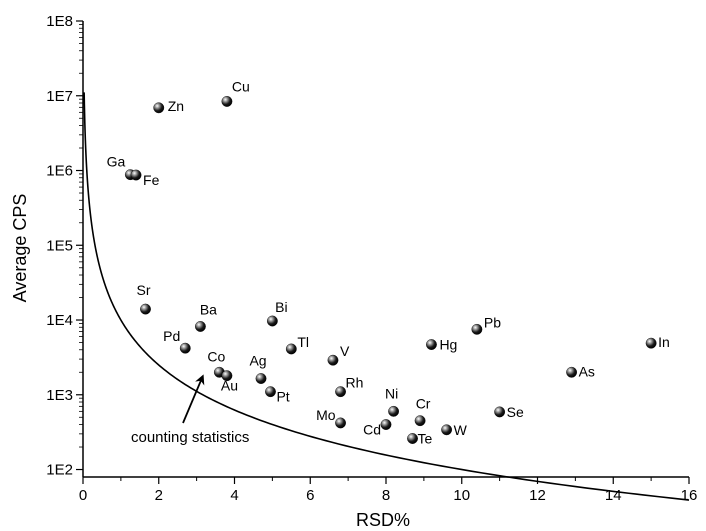  Describe the element at coordinates (326, 415) in the screenshot. I see `point-label-mo: Mo` at that location.